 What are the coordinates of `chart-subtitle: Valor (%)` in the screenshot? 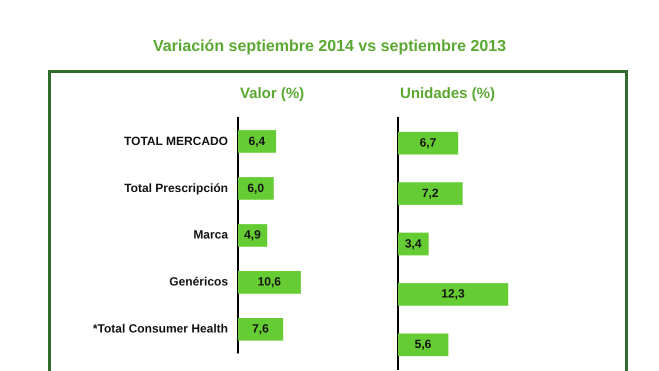 It's located at (272, 93).